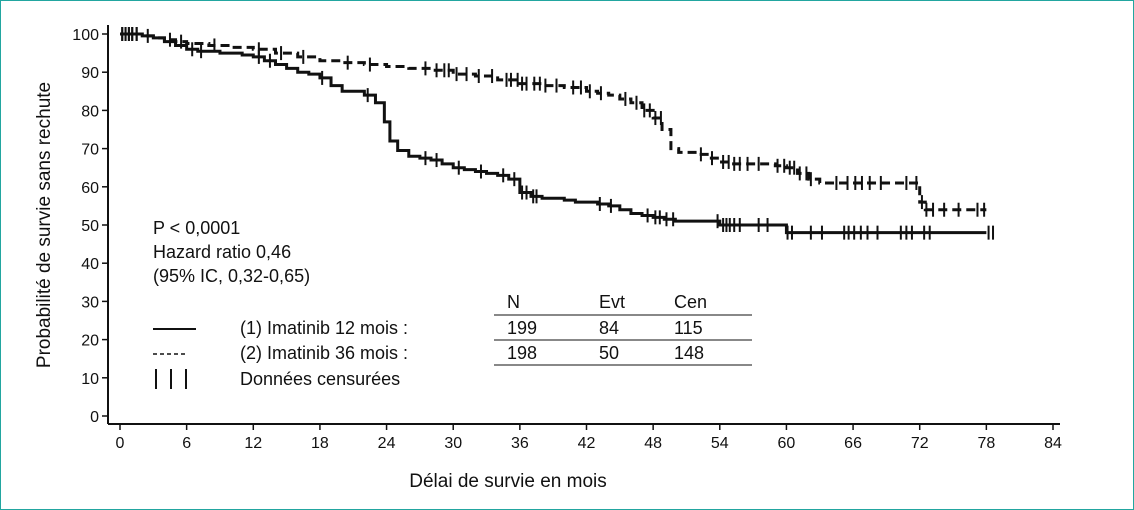  Describe the element at coordinates (196, 228) in the screenshot. I see `stat-p-value: P < 0,0001` at that location.